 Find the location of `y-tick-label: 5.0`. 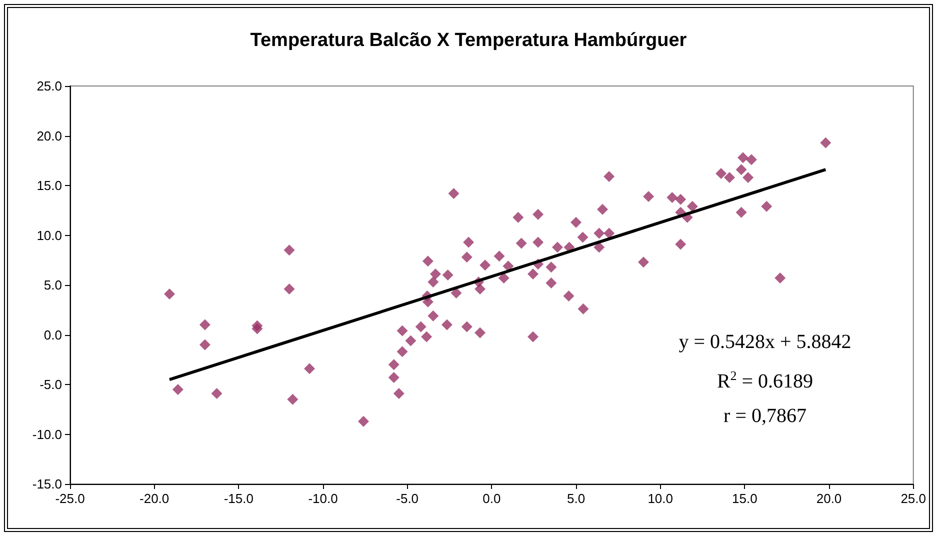

y-tick-label: 5.0 is located at coordinates (53, 285).